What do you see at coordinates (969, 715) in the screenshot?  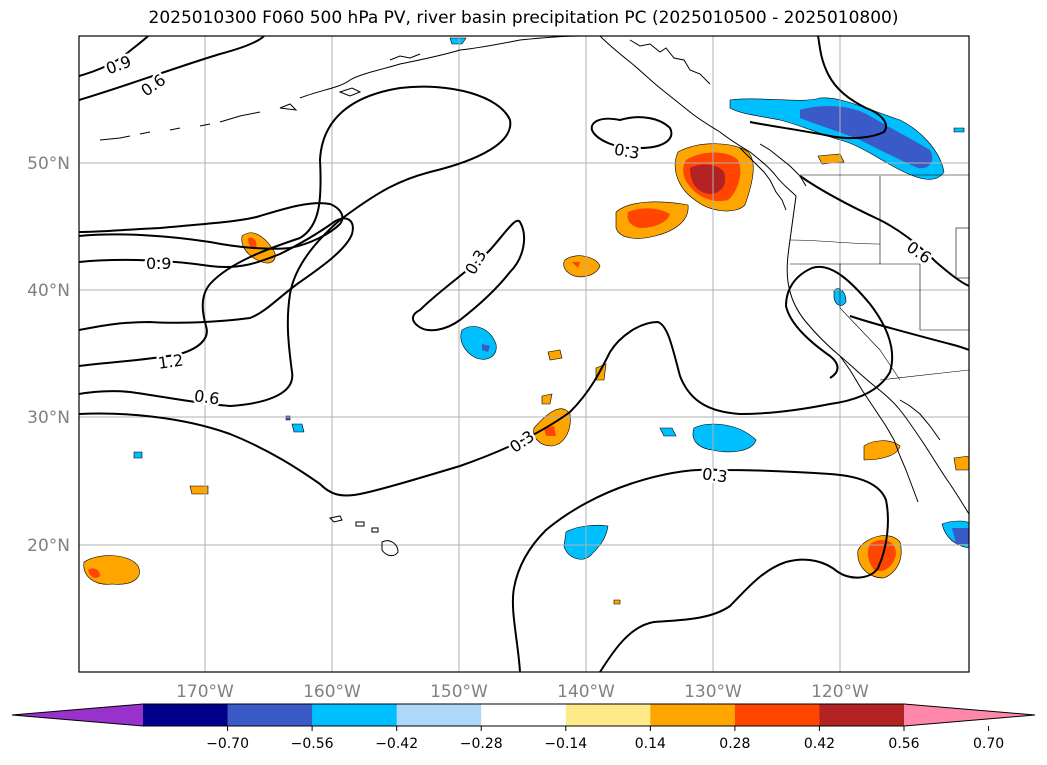 I see `colorbar-extend-max` at bounding box center [969, 715].